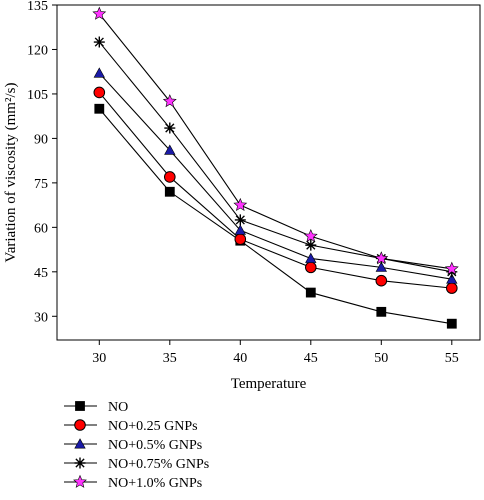 The image size is (484, 500). I want to click on y-tick-label: 135, so click(37, 7).